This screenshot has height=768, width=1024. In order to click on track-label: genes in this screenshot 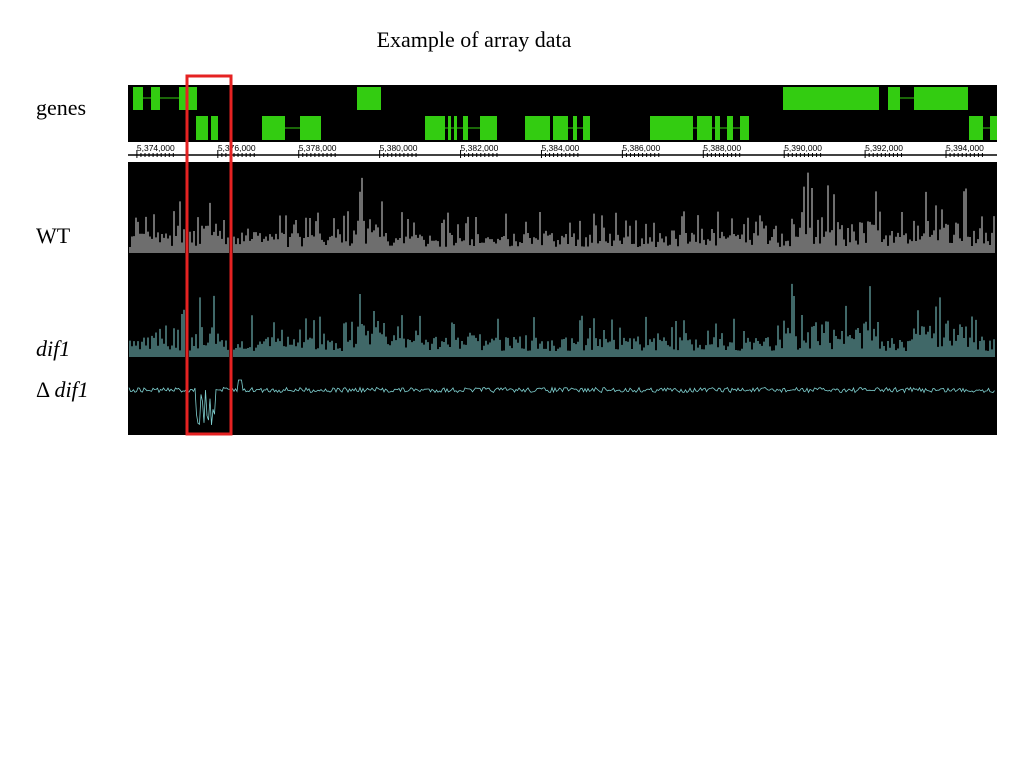, I will do `click(61, 107)`.